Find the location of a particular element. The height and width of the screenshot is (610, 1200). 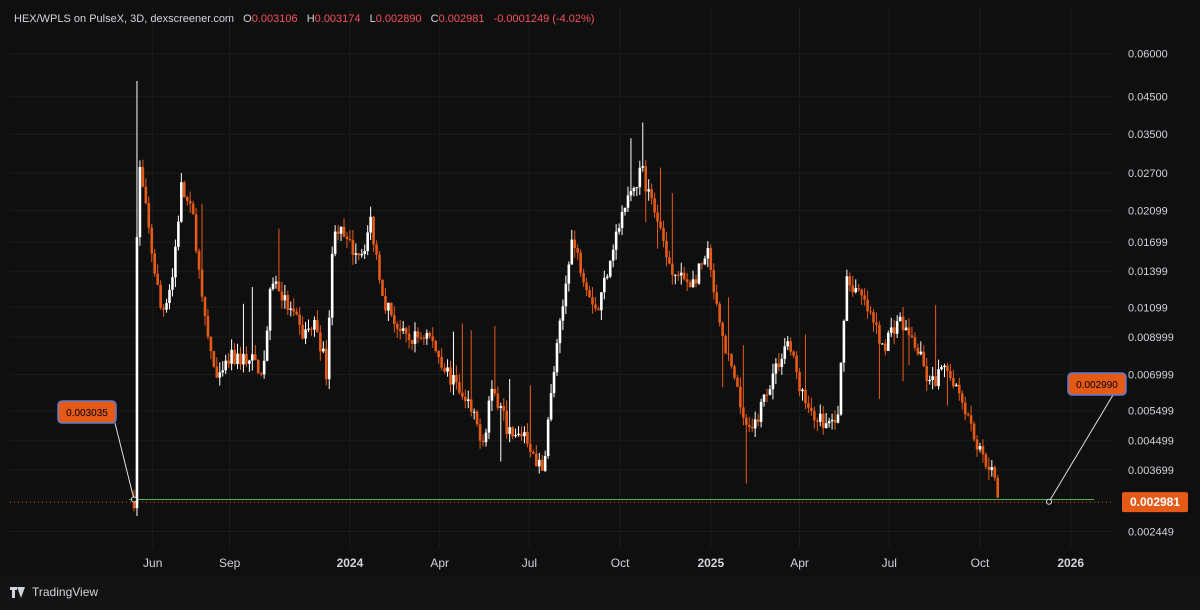

support-lines is located at coordinates (561, 501).